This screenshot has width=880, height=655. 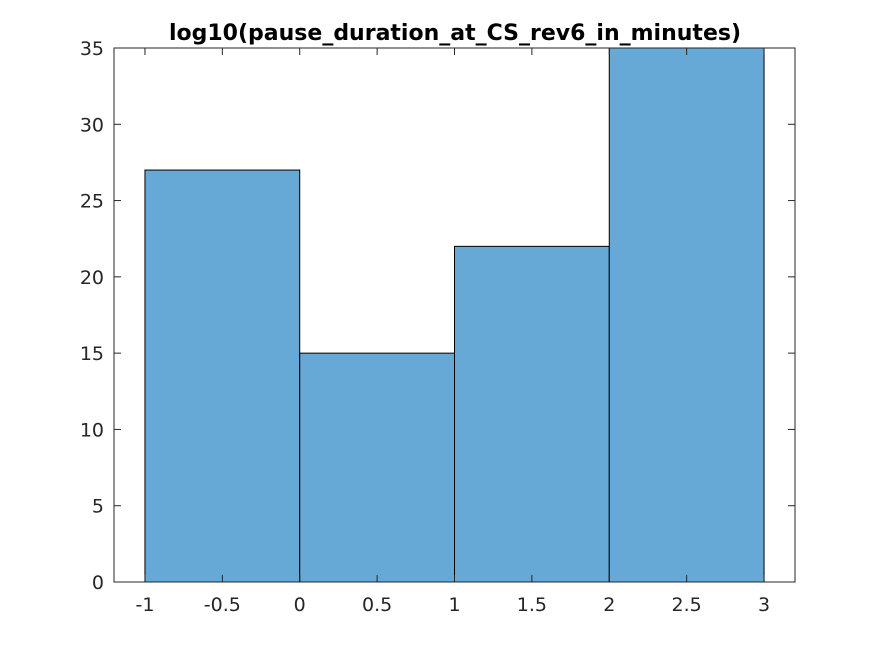 What do you see at coordinates (222, 605) in the screenshot?
I see `x-tick-label: -0.5` at bounding box center [222, 605].